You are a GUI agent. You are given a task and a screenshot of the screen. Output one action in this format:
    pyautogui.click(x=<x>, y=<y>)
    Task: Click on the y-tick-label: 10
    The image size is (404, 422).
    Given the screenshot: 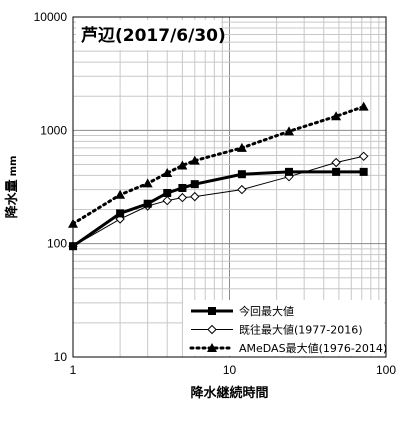 What is the action you would take?
    pyautogui.click(x=61, y=357)
    